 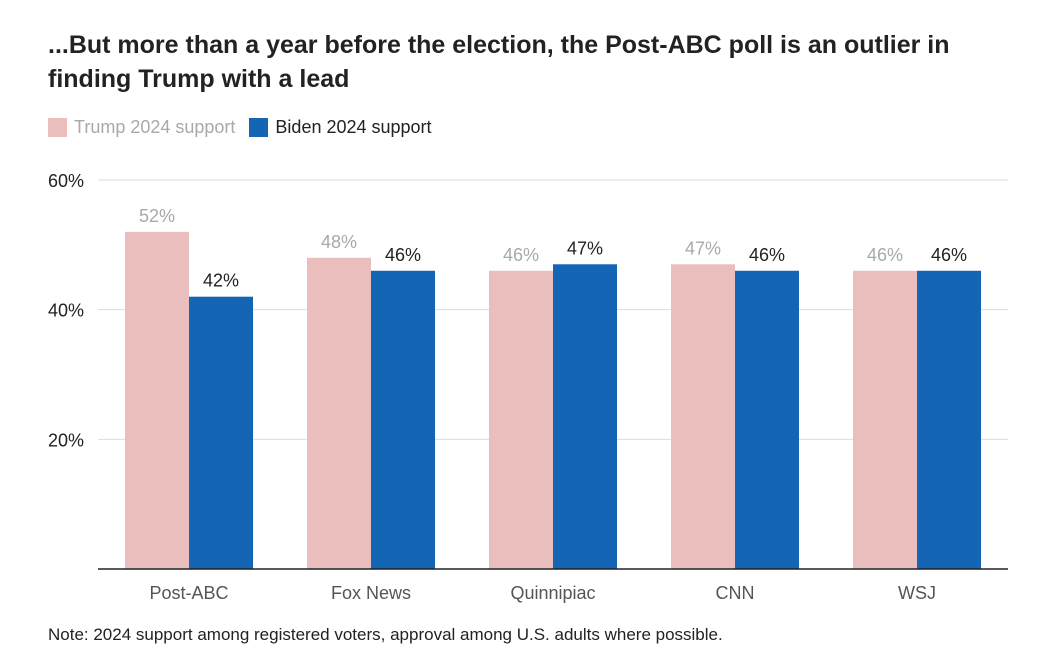 What do you see at coordinates (57, 127) in the screenshot?
I see `legend-swatch-trump` at bounding box center [57, 127].